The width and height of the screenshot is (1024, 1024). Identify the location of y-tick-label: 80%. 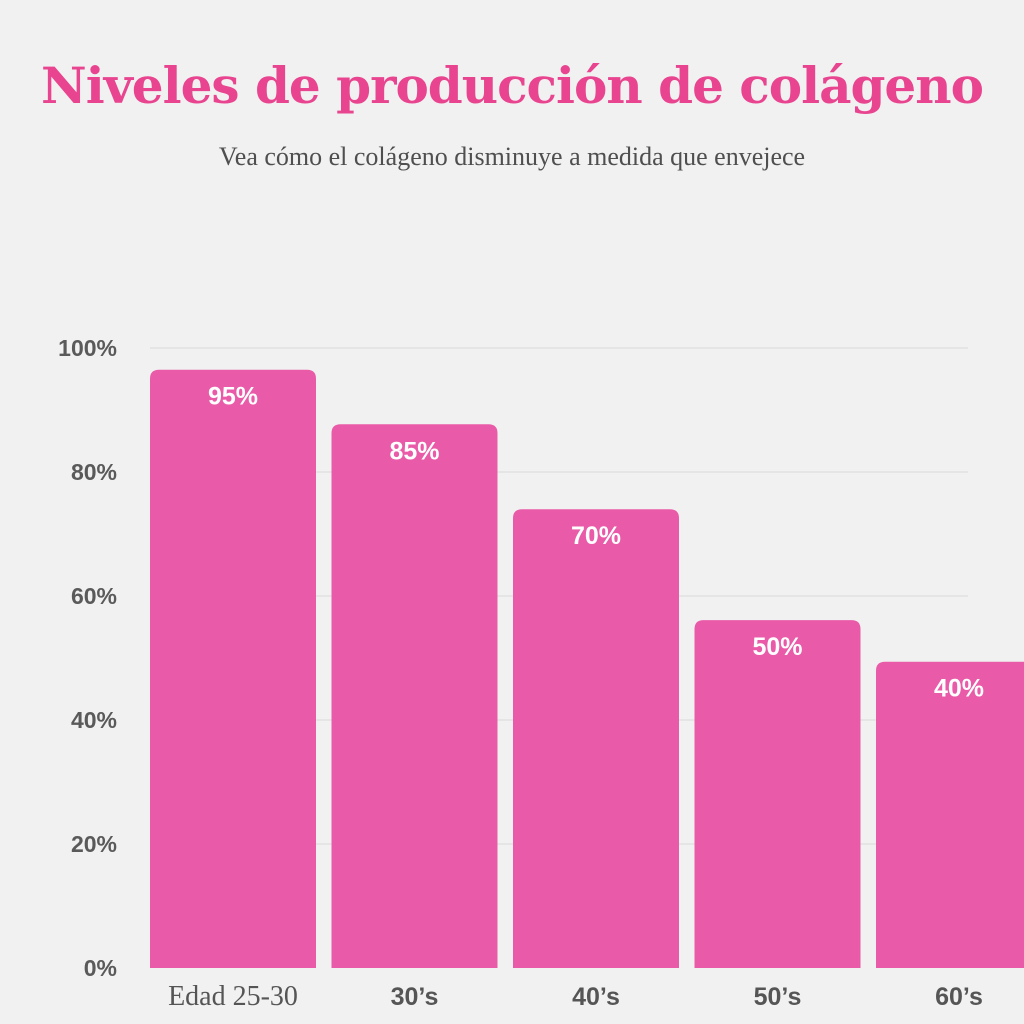
(94, 472).